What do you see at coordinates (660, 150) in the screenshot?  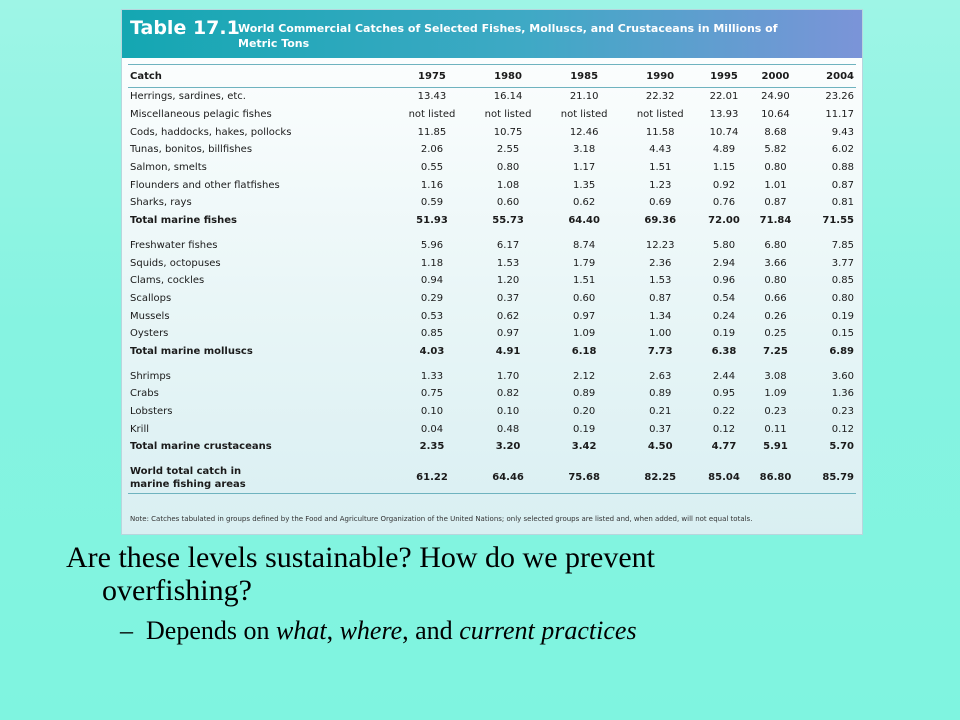 I see `table-cell: 4.43` at bounding box center [660, 150].